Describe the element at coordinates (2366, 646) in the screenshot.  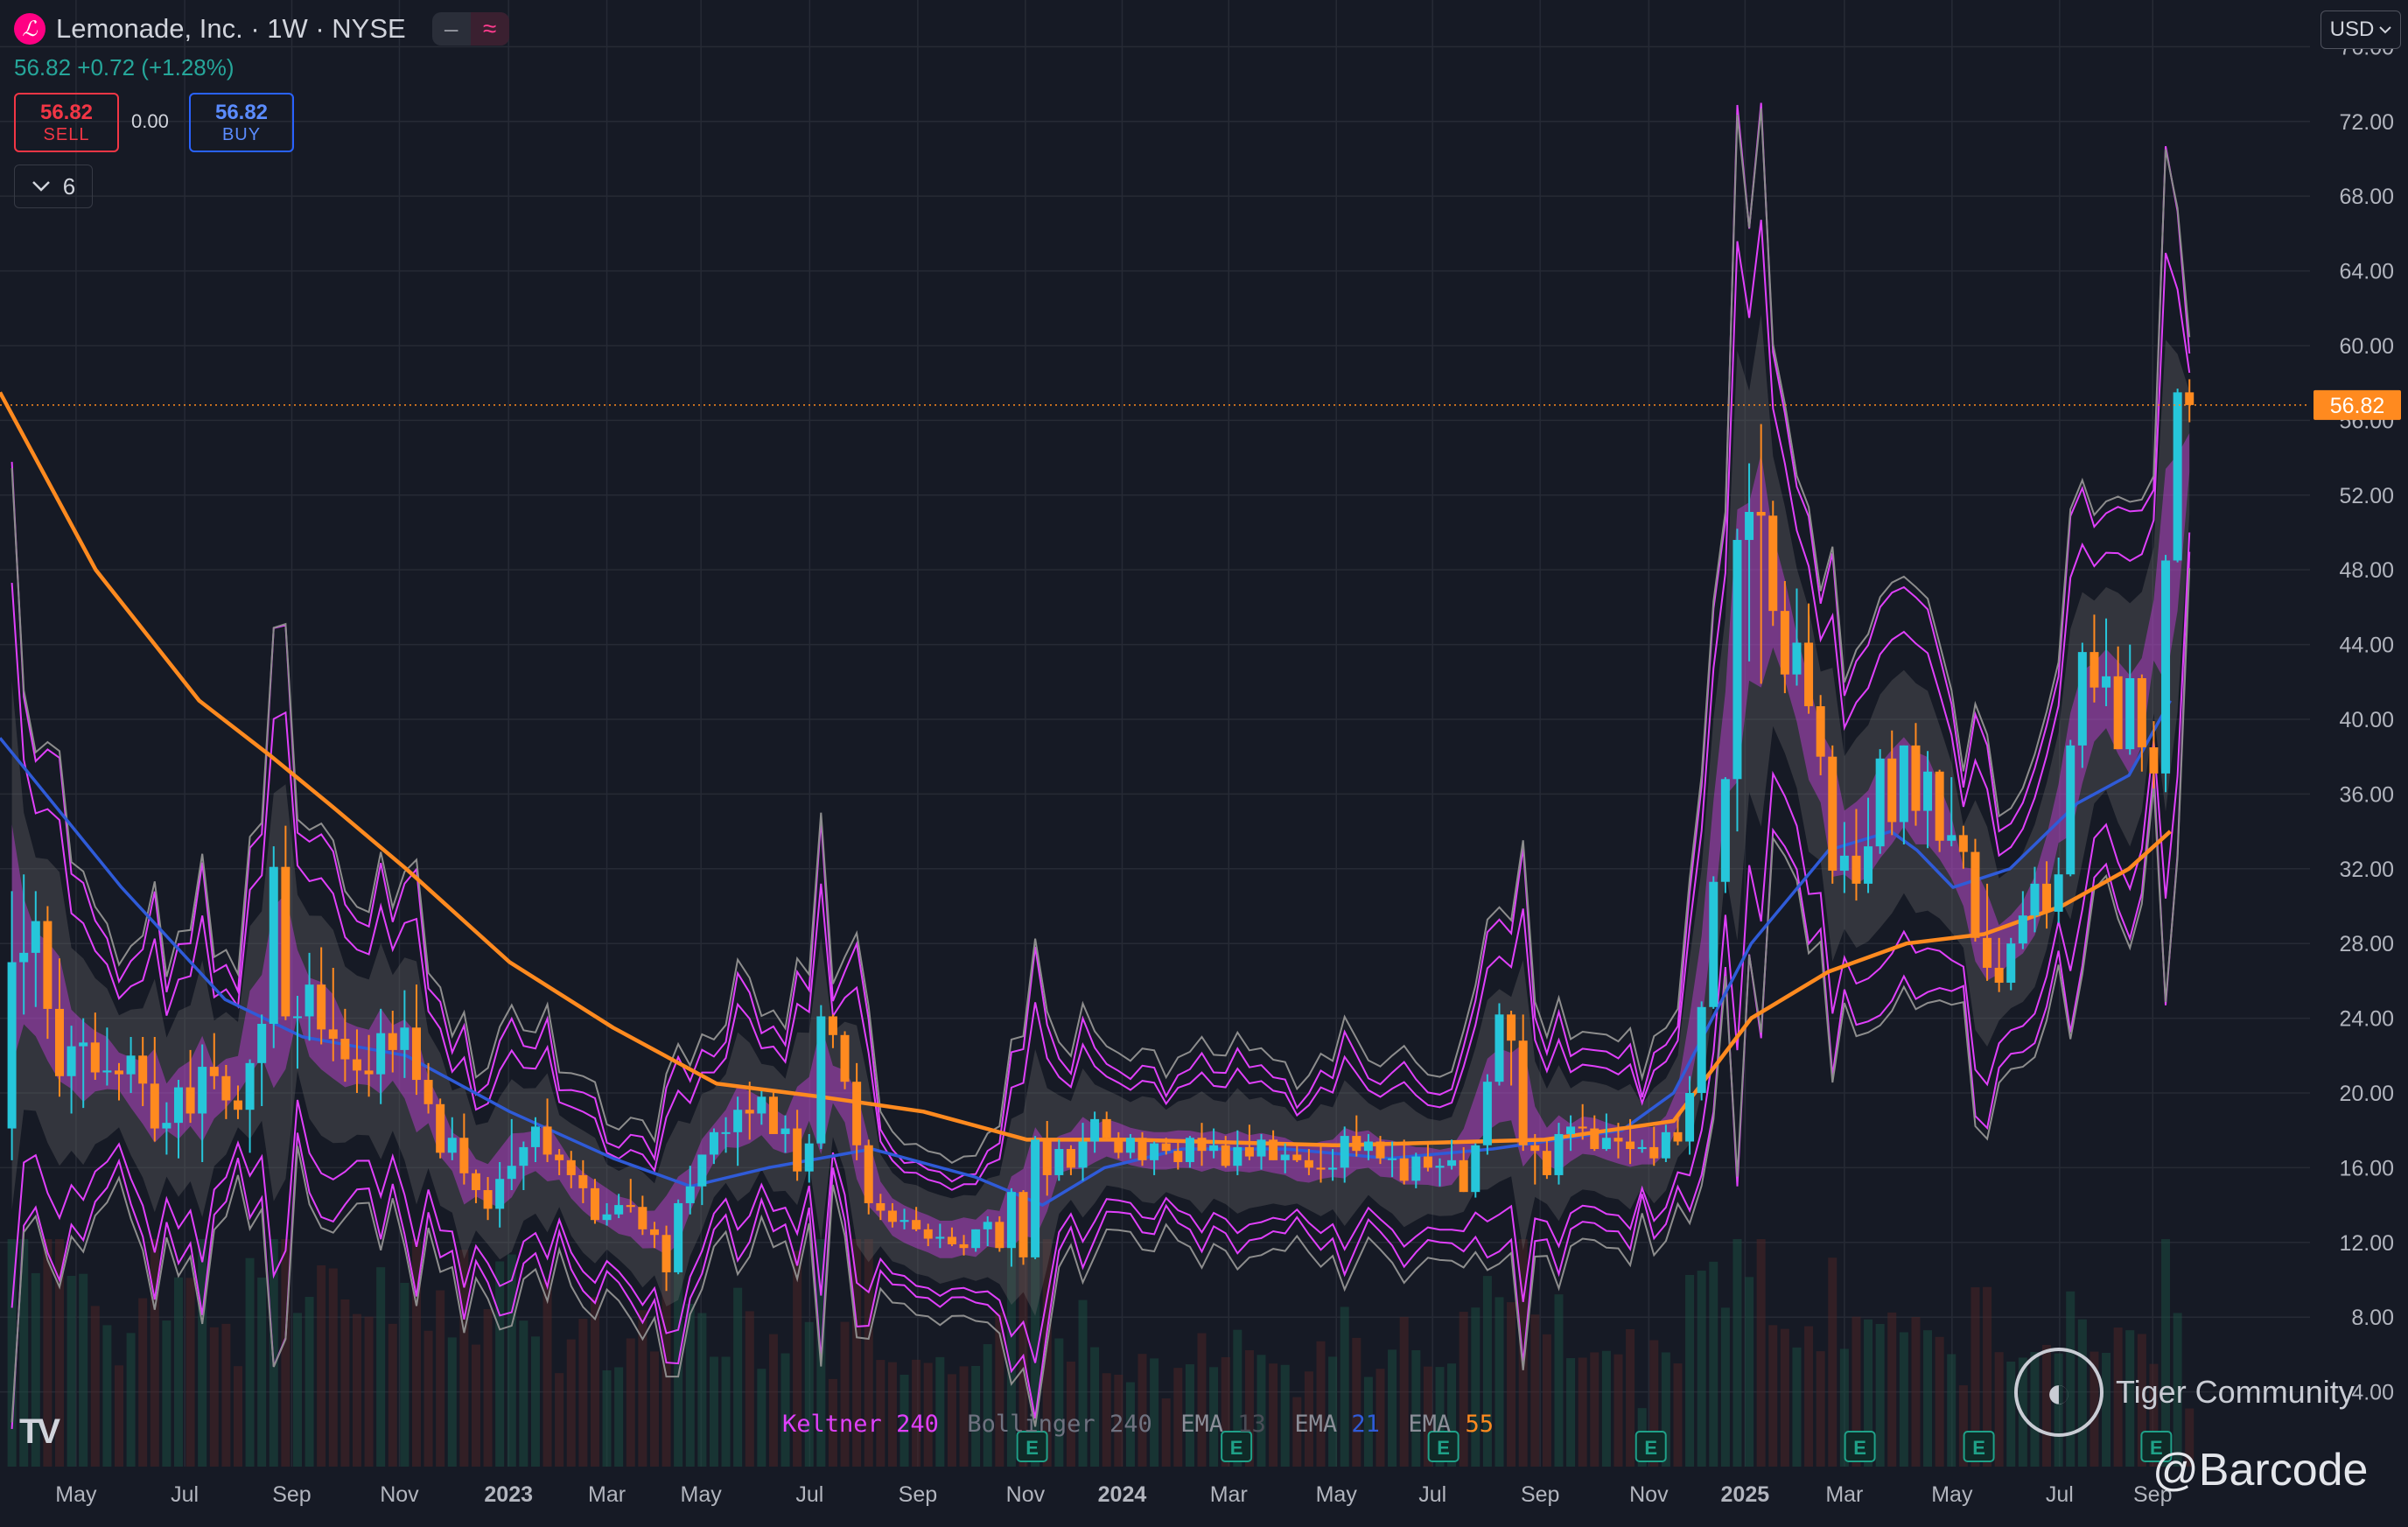
I see `price-tick-label: 44.00` at that location.